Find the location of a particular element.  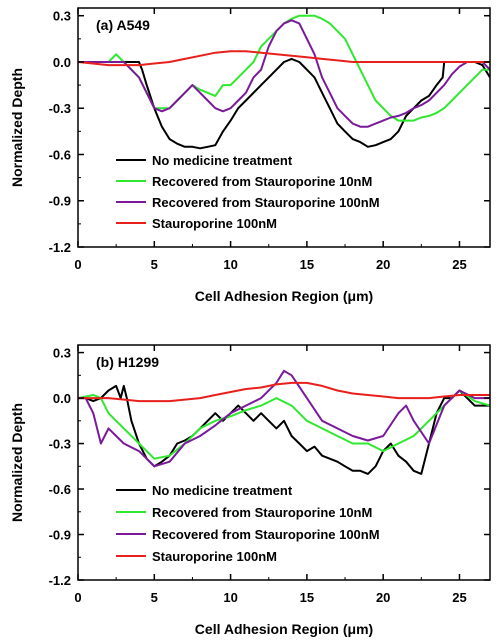

series-group is located at coordinates (284, 422).